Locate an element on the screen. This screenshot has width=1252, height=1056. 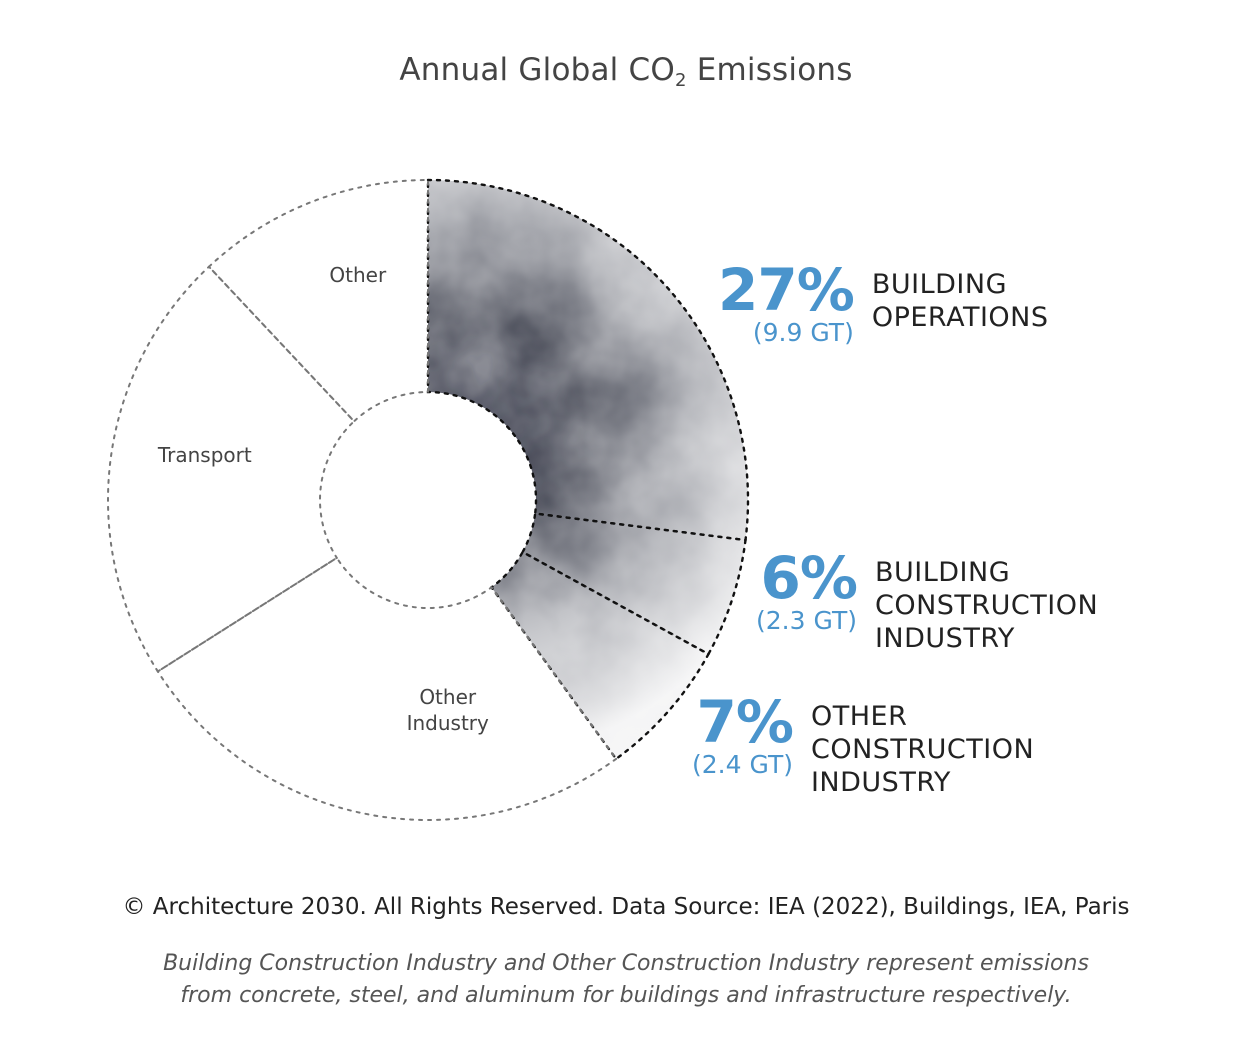
callout-label: OPERATIONS is located at coordinates (960, 317).